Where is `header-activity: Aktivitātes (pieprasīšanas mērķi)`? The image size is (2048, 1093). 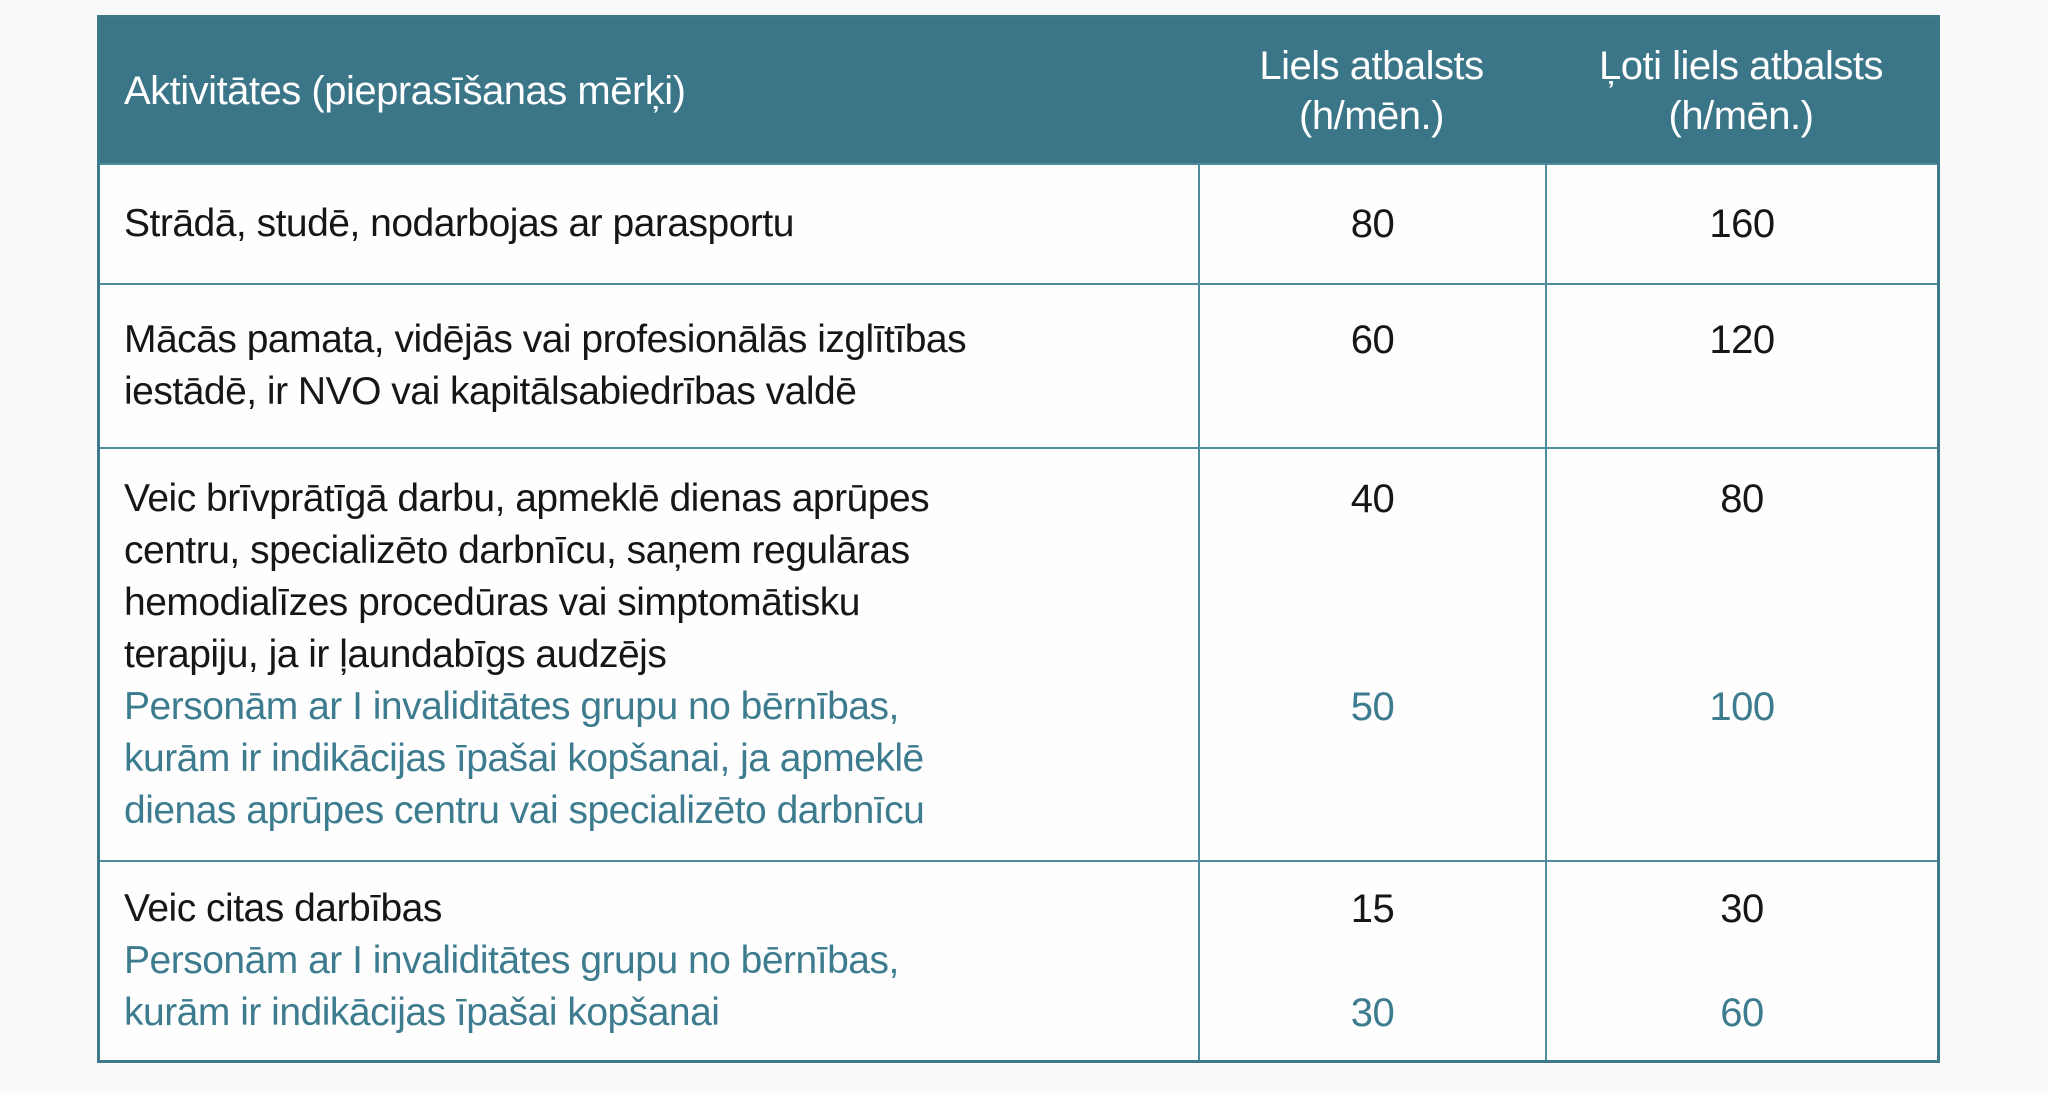 header-activity: Aktivitātes (pieprasīšanas mērķi) is located at coordinates (649, 90).